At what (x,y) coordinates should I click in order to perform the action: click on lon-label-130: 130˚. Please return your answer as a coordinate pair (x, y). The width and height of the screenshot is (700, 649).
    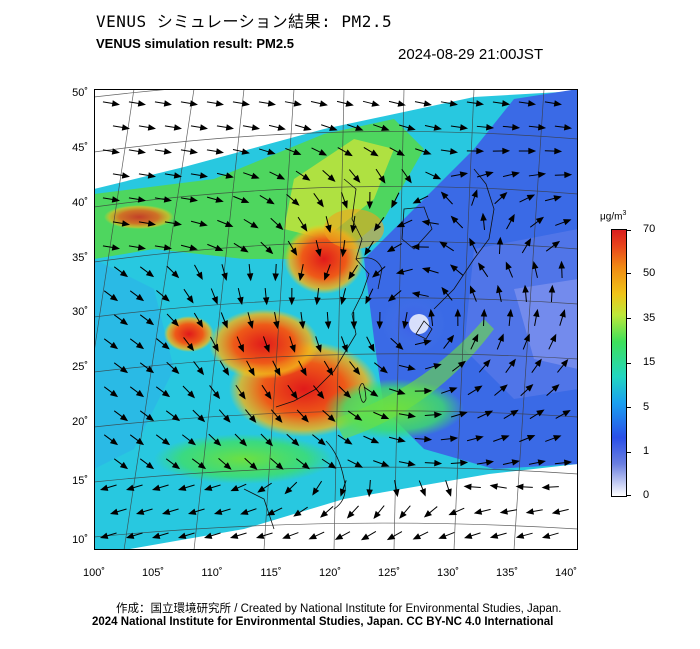
    Looking at the image, I should click on (448, 573).